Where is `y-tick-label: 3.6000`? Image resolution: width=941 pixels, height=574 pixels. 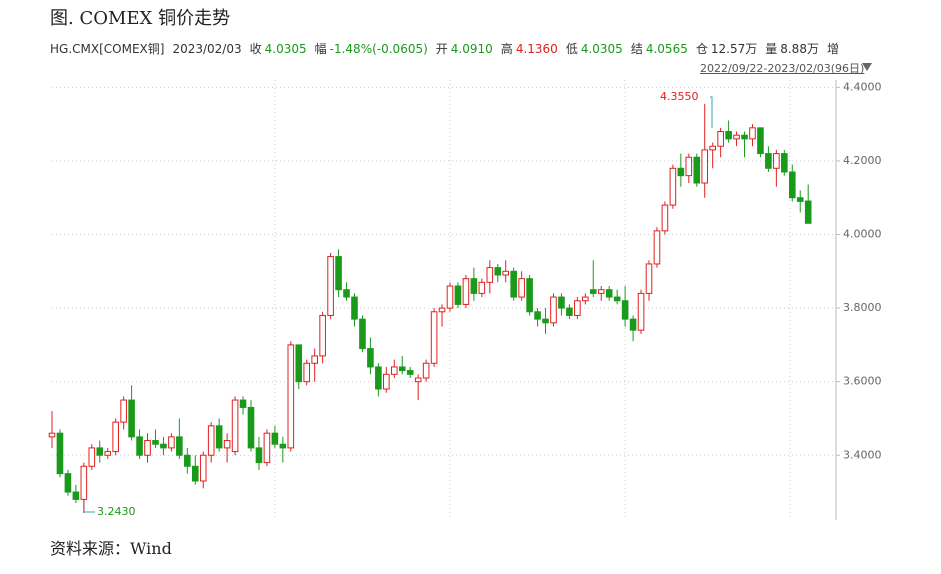 y-tick-label: 3.6000 is located at coordinates (862, 381).